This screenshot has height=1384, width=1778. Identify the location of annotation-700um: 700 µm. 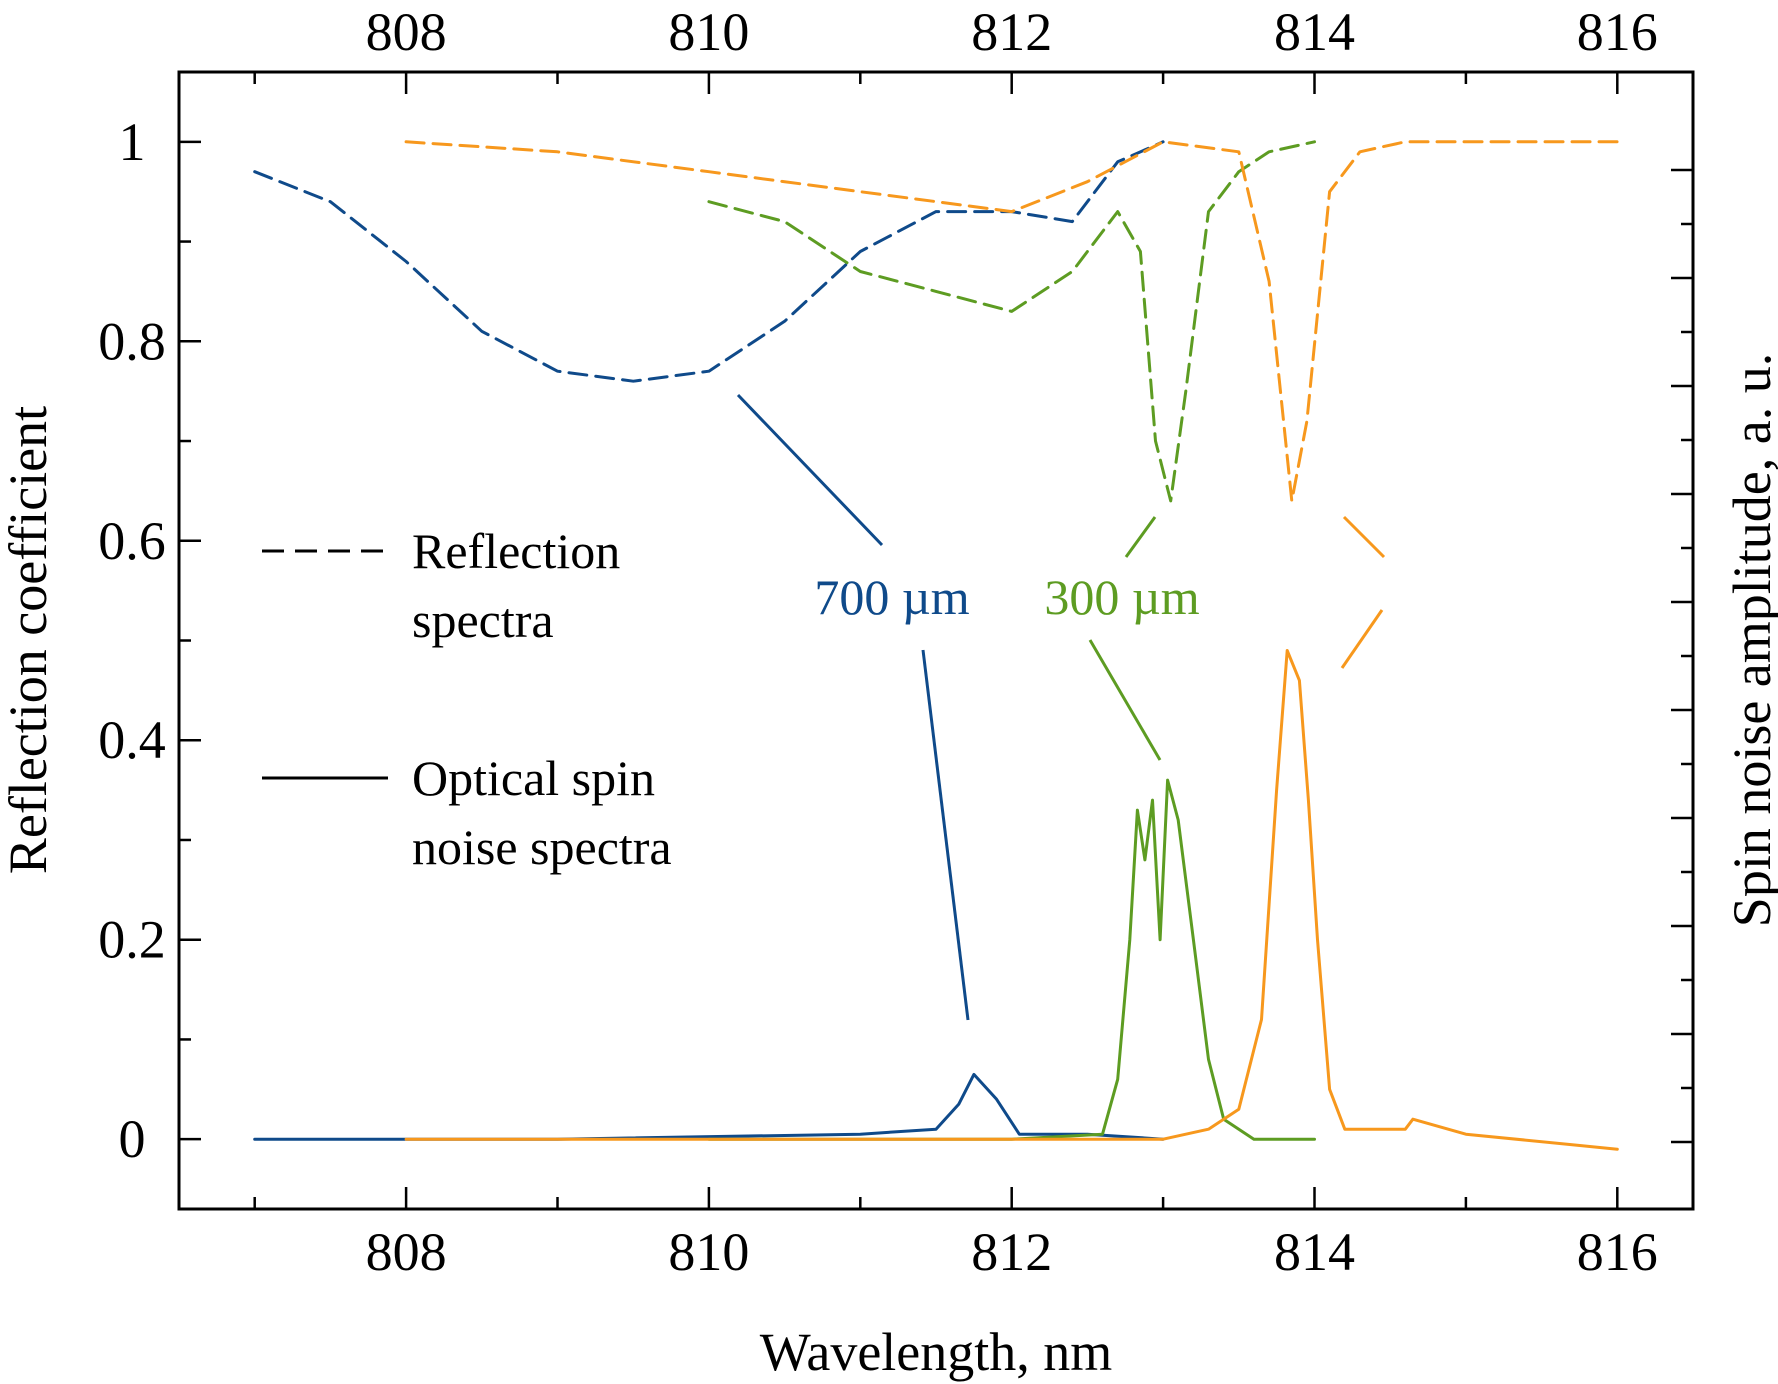
(891, 597).